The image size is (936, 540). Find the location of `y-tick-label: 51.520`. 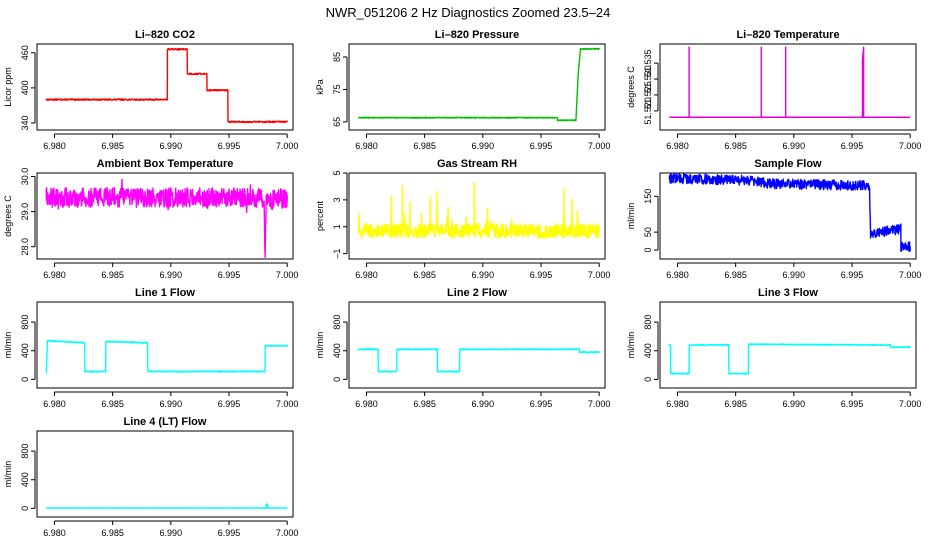

y-tick-label: 51.520 is located at coordinates (648, 111).